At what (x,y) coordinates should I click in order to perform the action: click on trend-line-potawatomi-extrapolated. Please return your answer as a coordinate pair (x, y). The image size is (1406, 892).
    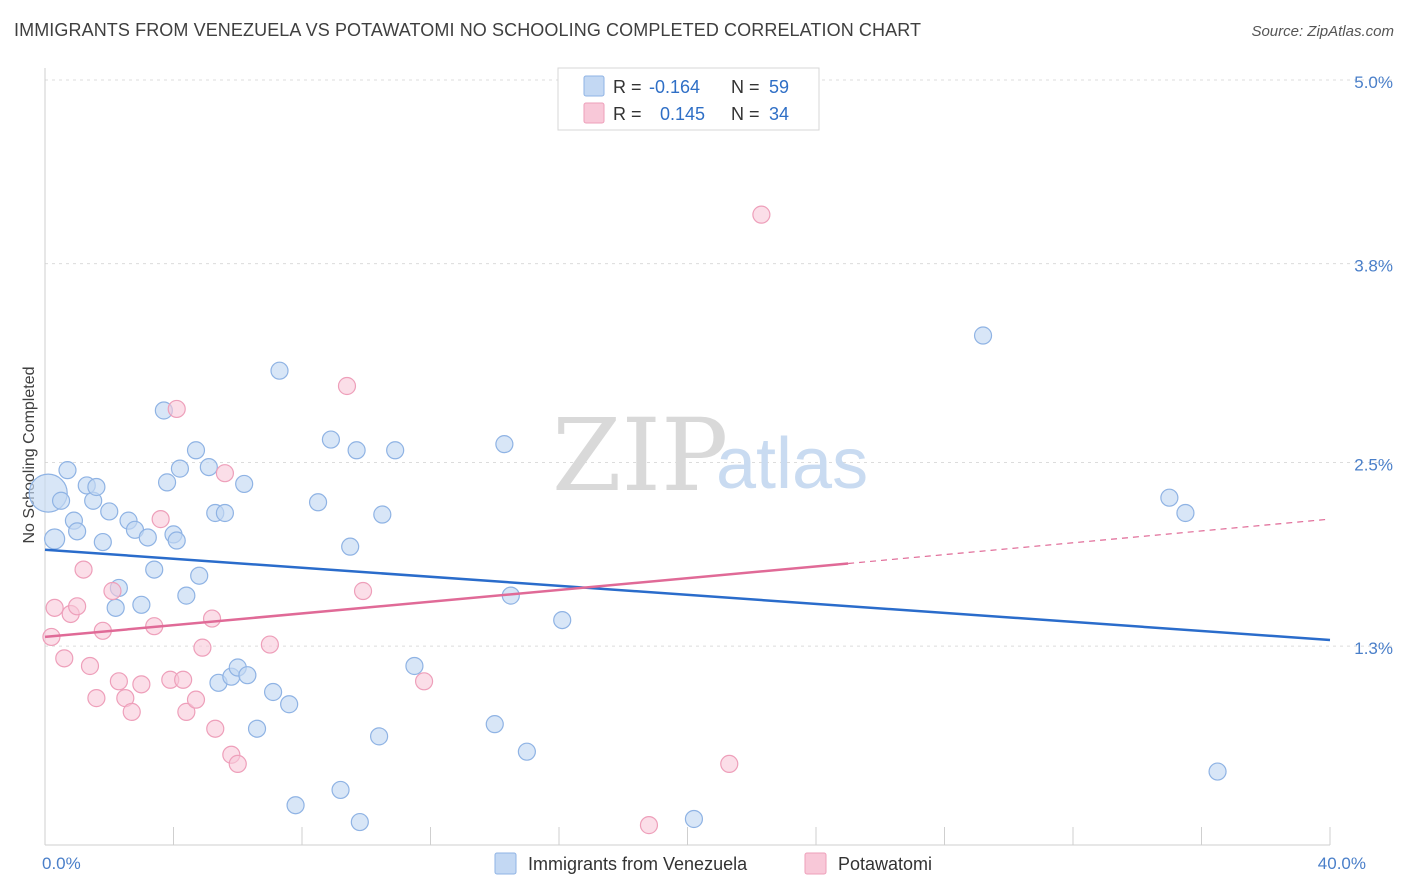
    Looking at the image, I should click on (1089, 541).